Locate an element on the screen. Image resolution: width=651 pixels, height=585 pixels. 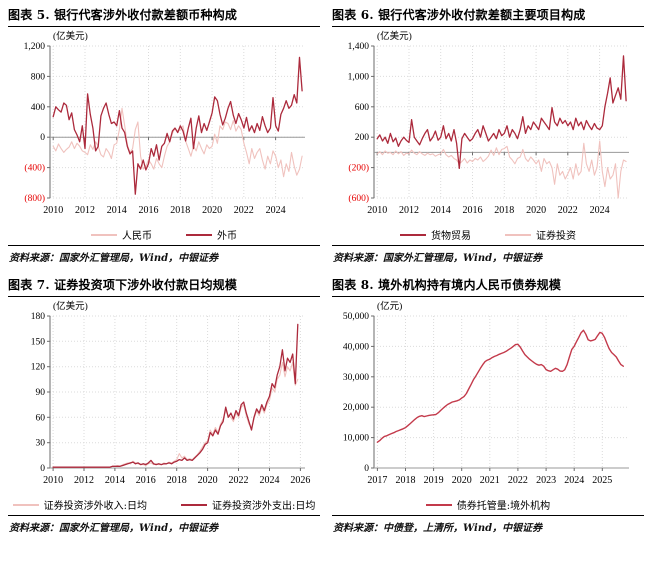
legend-item: 人民币 is located at coordinates (121, 234).